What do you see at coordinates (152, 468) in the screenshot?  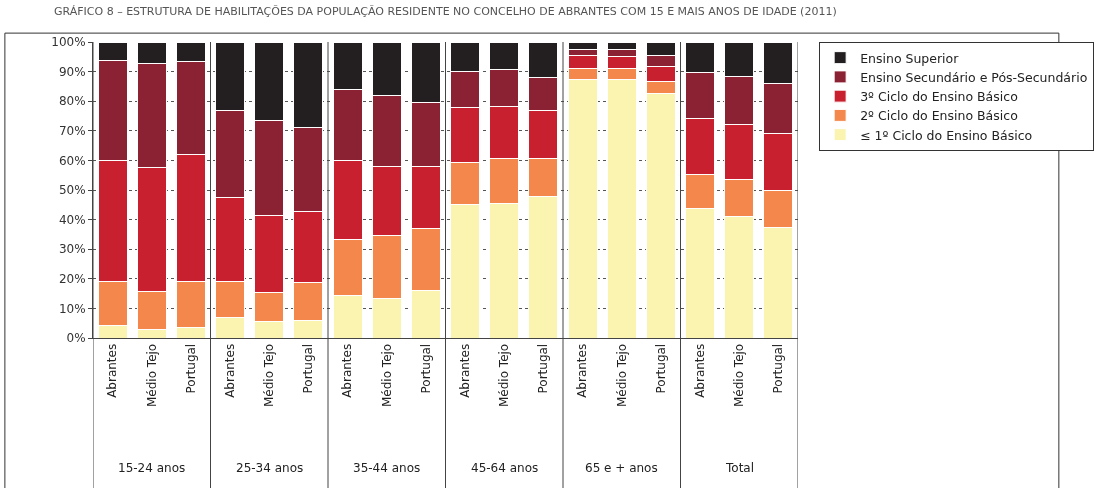 I see `text: 15-24 anos` at bounding box center [152, 468].